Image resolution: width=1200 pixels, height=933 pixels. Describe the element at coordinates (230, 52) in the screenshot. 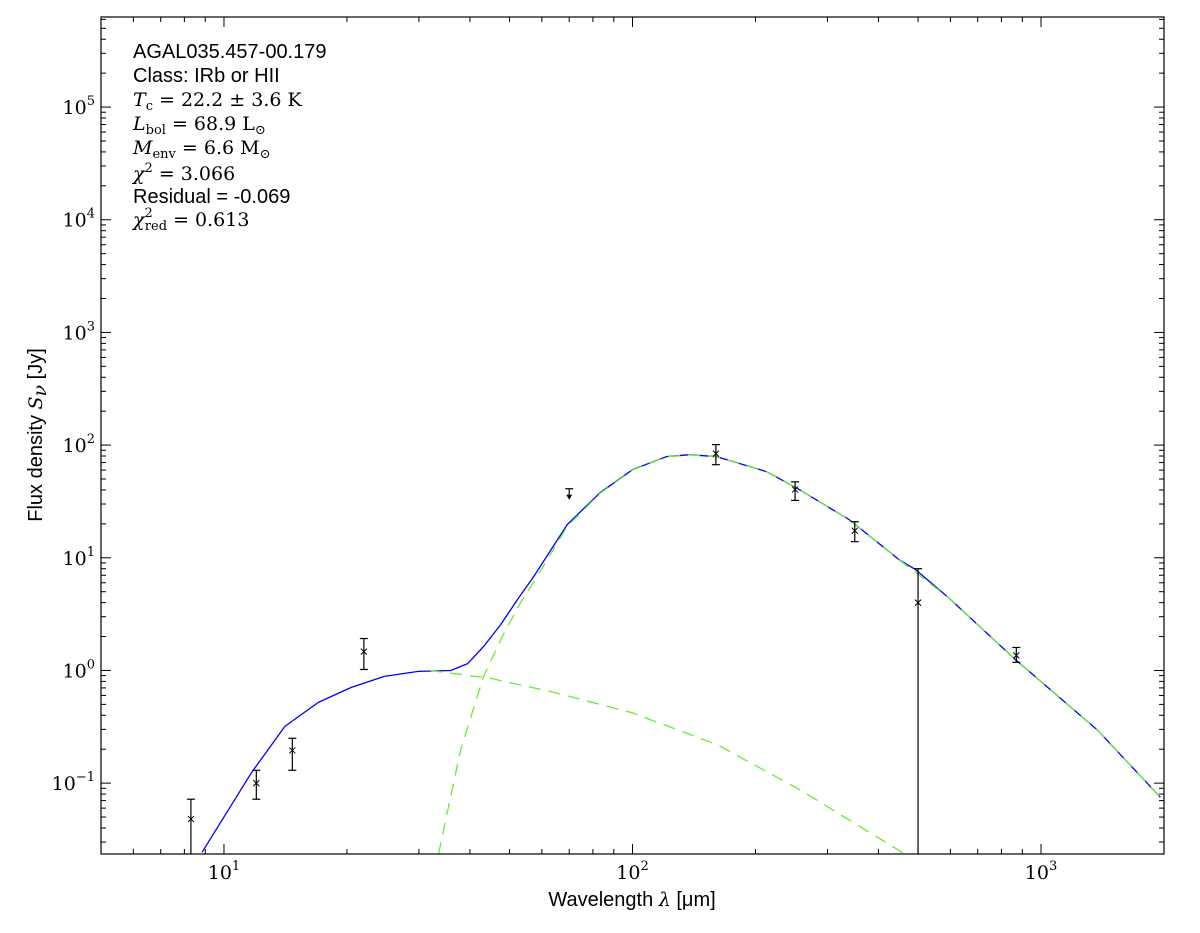

I see `source-name: AGAL035.457-00.179` at that location.